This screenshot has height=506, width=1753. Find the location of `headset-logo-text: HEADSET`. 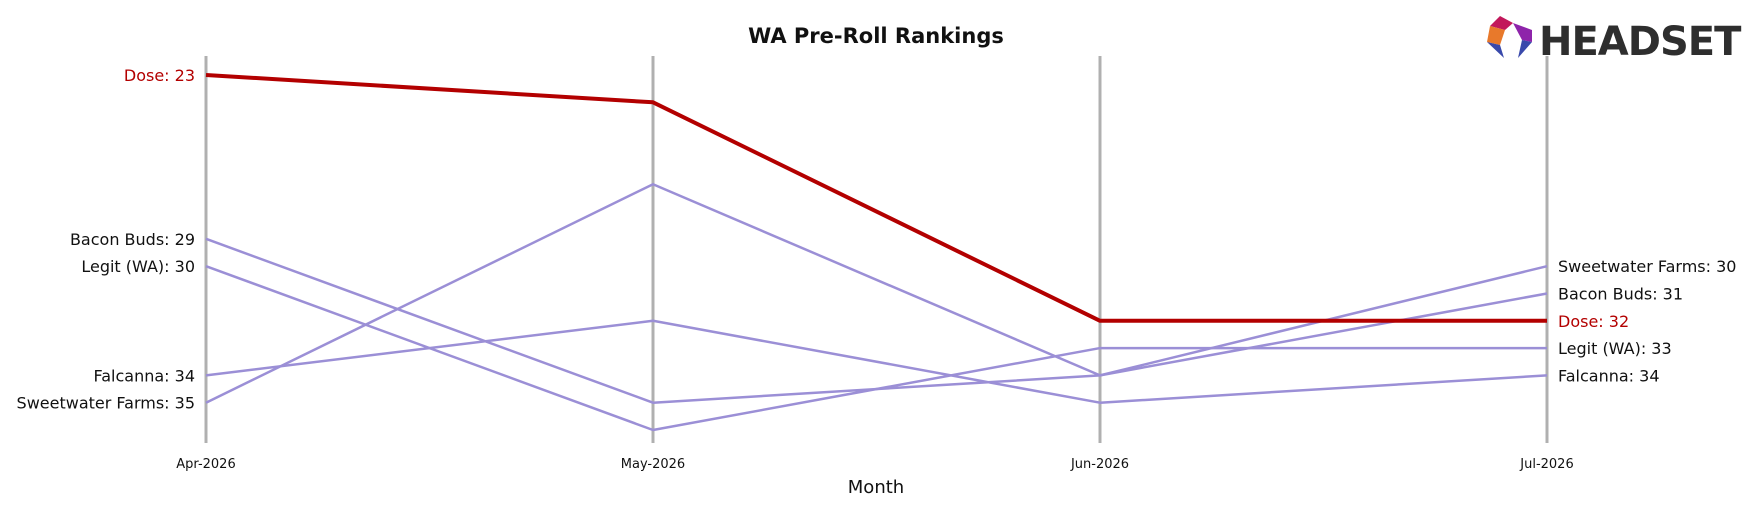

headset-logo-text: HEADSET is located at coordinates (1640, 42).